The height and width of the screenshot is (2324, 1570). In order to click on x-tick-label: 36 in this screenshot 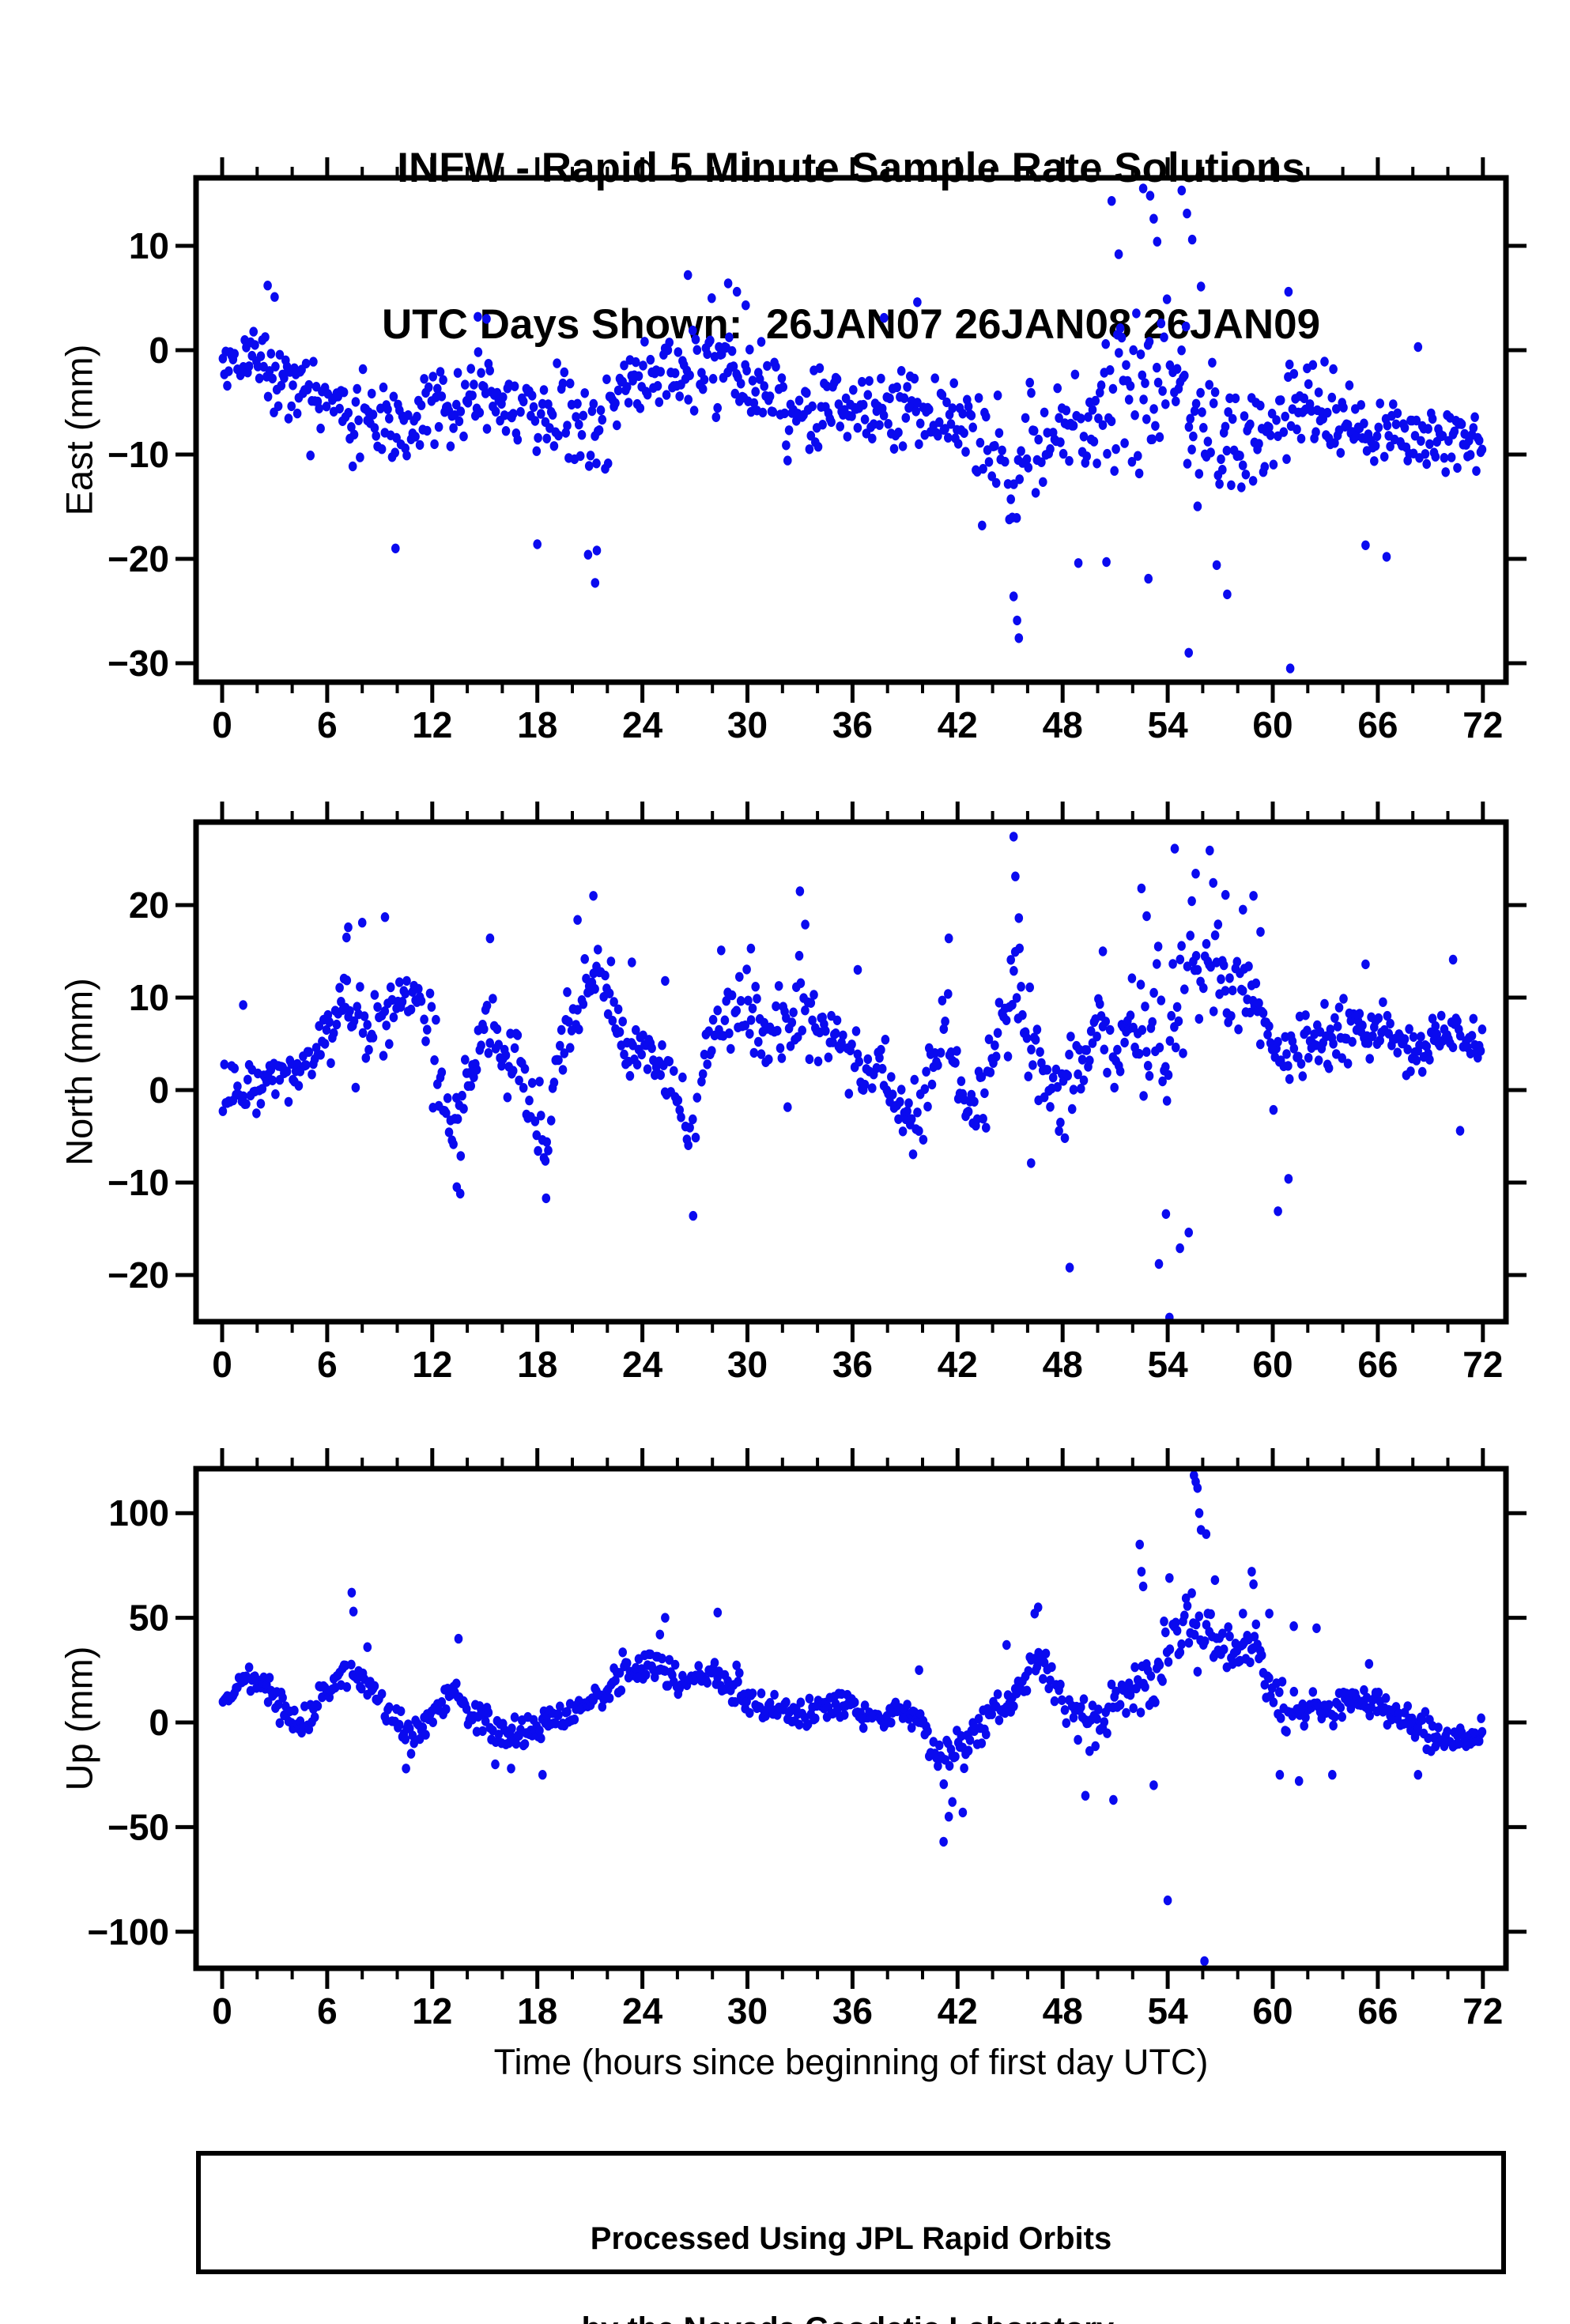, I will do `click(852, 724)`.